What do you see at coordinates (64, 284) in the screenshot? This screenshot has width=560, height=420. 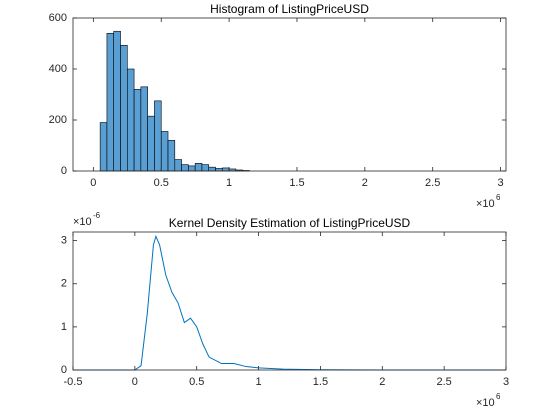 I see `y-tick-label: 2` at bounding box center [64, 284].